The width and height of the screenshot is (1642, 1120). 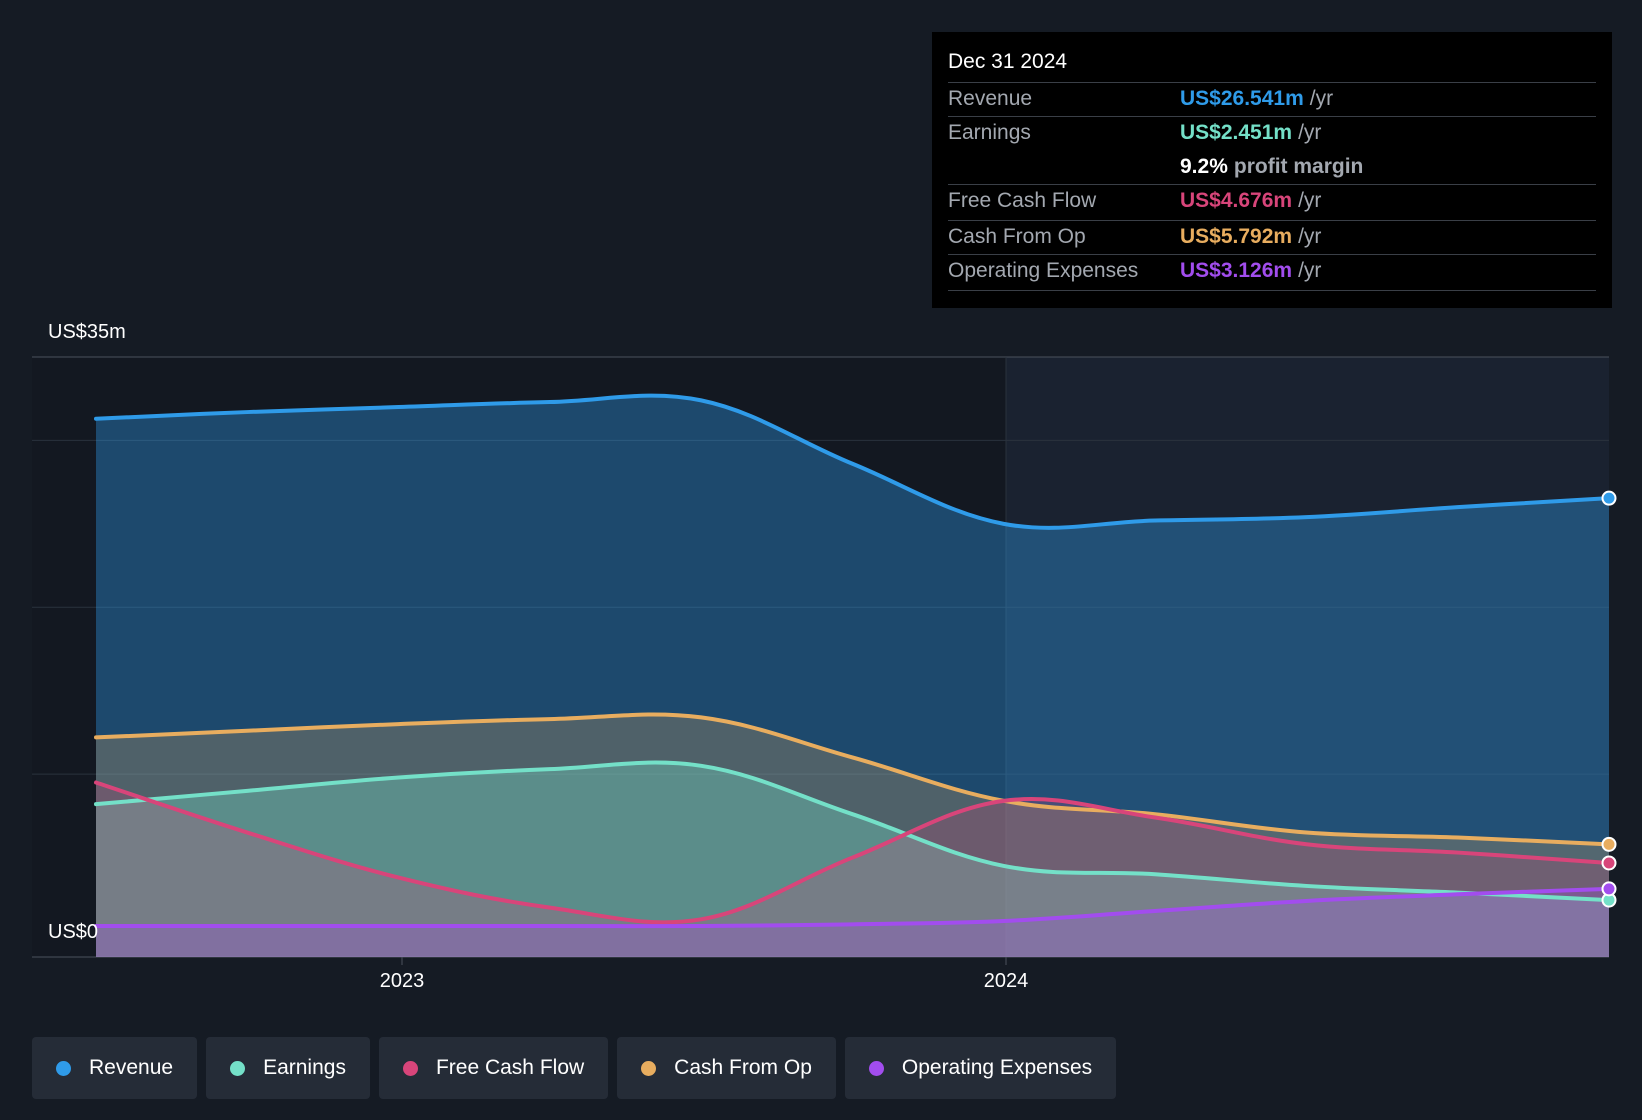 I want to click on tooltip-unit-cfo: /yr, so click(x=1310, y=236).